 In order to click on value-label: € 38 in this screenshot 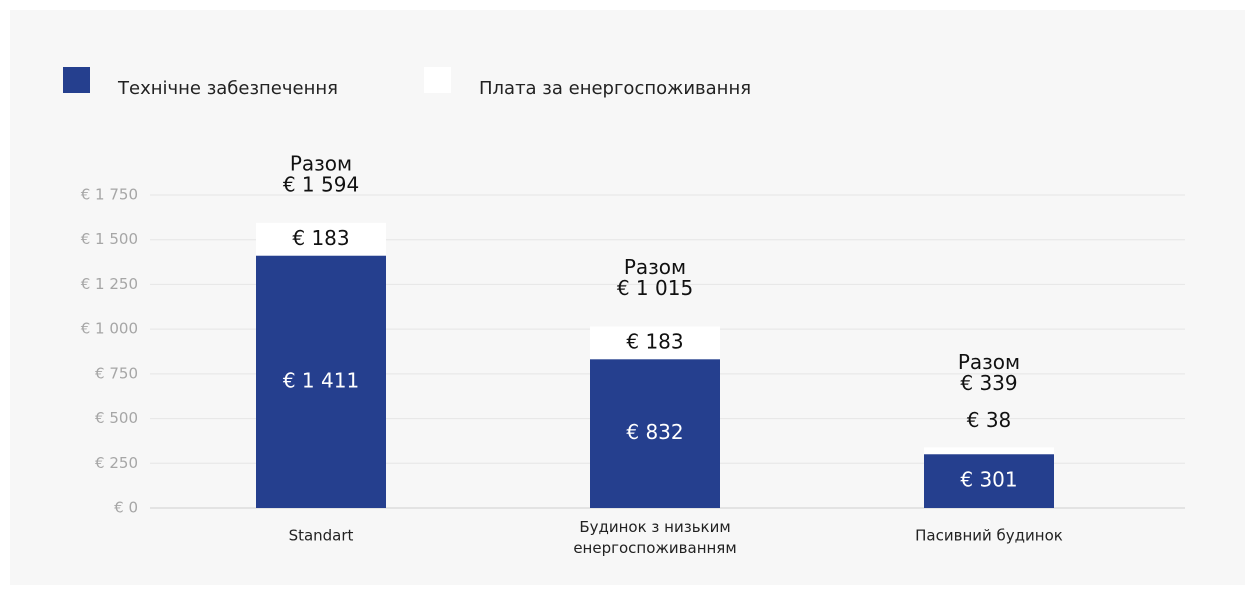, I will do `click(989, 420)`.